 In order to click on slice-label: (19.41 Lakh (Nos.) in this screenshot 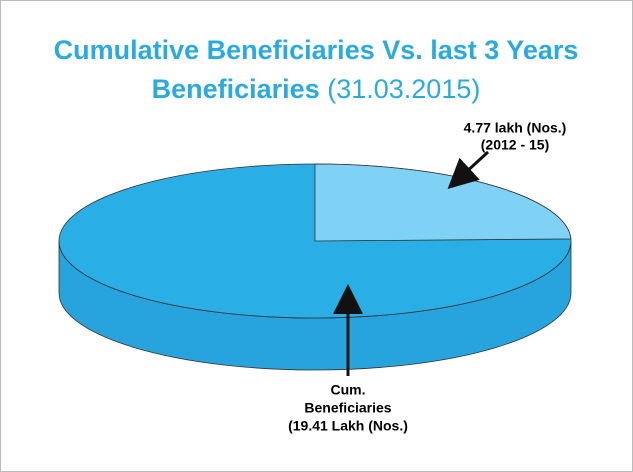, I will do `click(348, 426)`.